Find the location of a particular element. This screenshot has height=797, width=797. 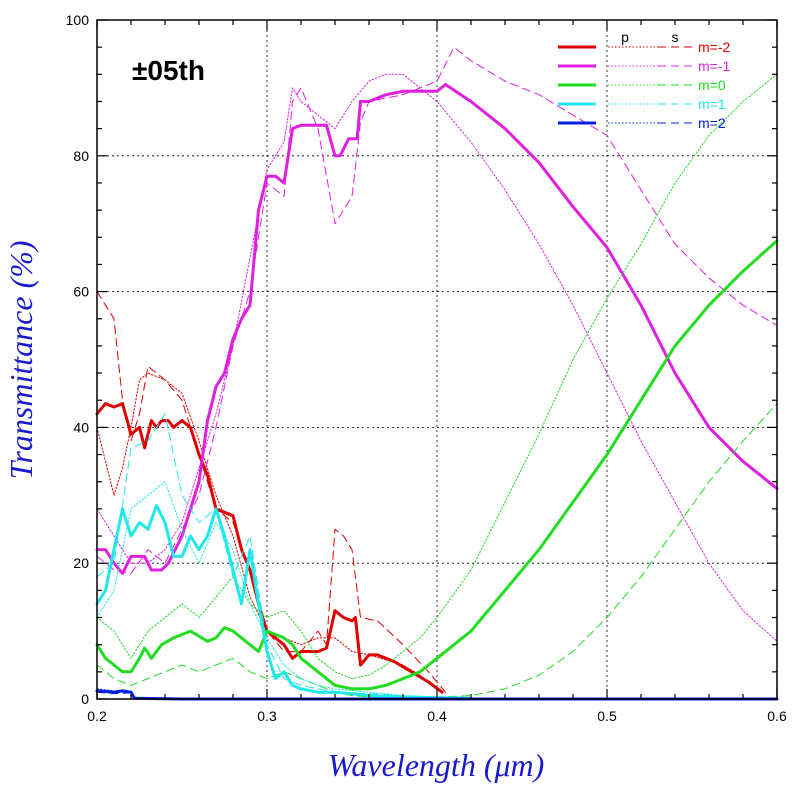

legend-col-header-s: s is located at coordinates (675, 37).